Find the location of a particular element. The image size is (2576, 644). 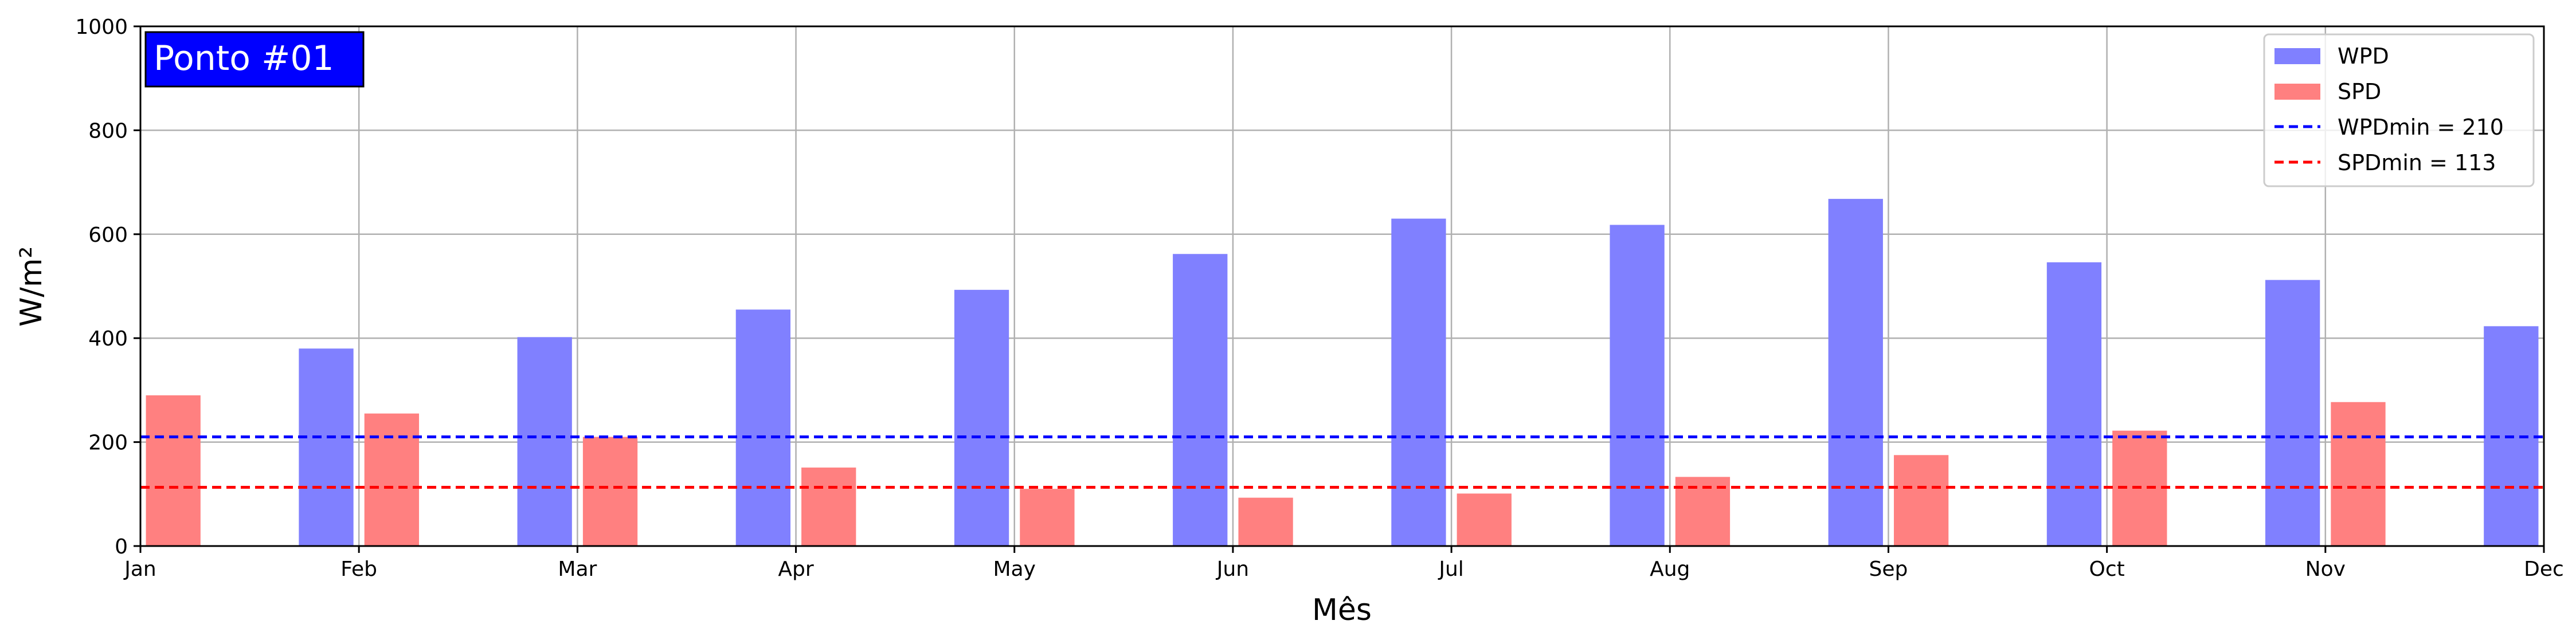

x-tick-label: Apr is located at coordinates (795, 569).